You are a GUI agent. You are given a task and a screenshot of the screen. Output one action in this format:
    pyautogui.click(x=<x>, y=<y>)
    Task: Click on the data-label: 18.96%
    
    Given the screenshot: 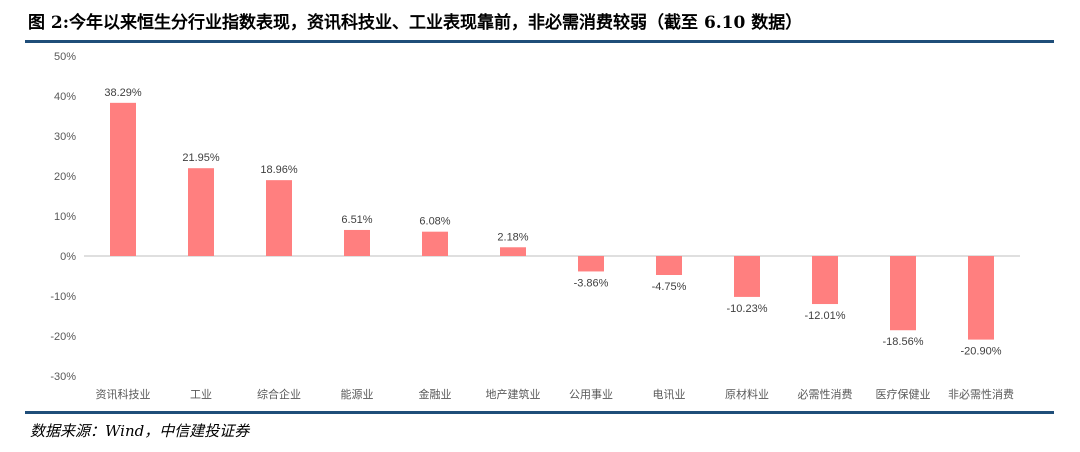 What is the action you would take?
    pyautogui.click(x=279, y=170)
    